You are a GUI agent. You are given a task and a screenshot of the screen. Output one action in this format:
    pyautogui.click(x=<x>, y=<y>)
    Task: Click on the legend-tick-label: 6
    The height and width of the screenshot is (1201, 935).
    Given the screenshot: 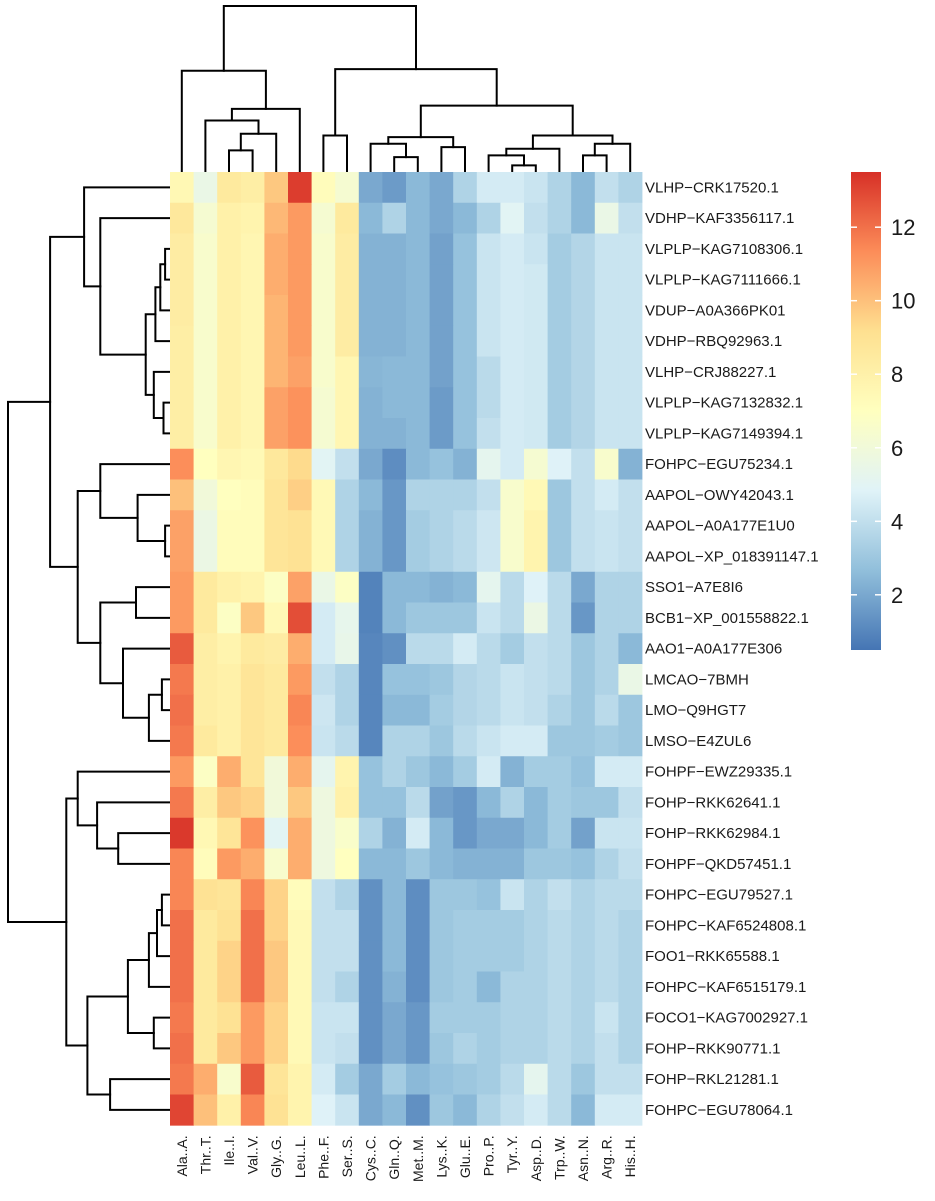 What is the action you would take?
    pyautogui.click(x=897, y=448)
    